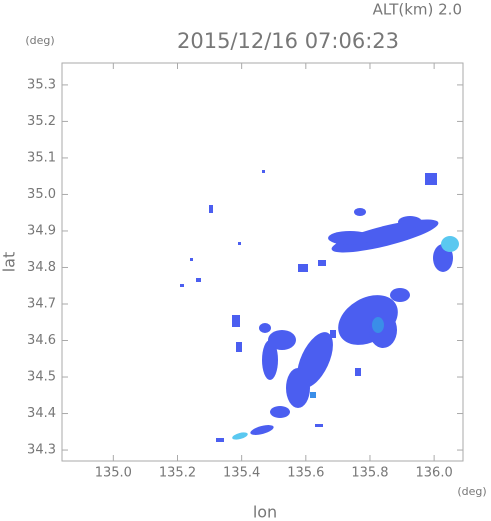  I want to click on altitude-label: ALT(km) 2.0, so click(417, 10).